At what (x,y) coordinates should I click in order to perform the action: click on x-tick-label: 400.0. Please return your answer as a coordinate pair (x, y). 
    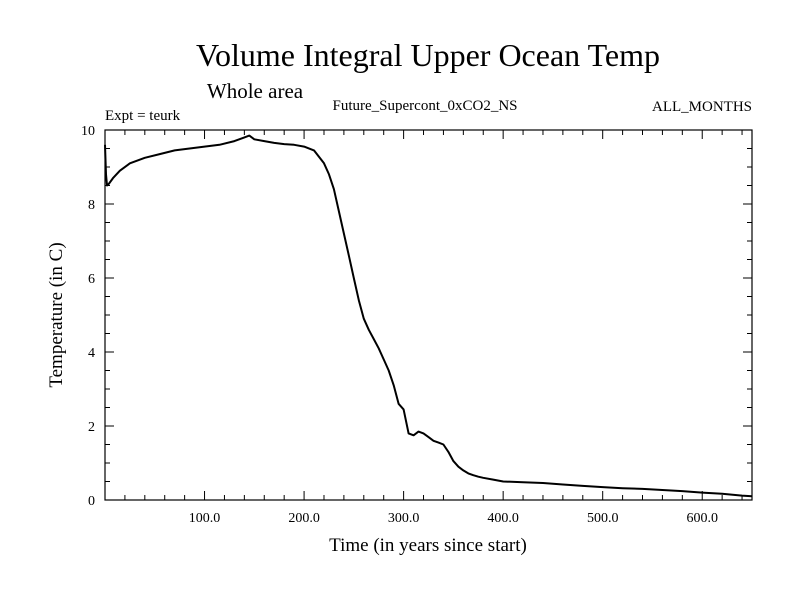
    Looking at the image, I should click on (503, 518).